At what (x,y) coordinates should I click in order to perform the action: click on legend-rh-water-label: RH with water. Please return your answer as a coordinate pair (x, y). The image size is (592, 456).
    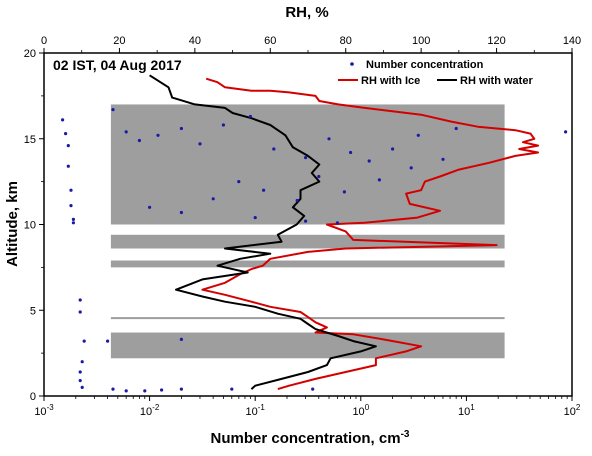
    Looking at the image, I should click on (496, 81).